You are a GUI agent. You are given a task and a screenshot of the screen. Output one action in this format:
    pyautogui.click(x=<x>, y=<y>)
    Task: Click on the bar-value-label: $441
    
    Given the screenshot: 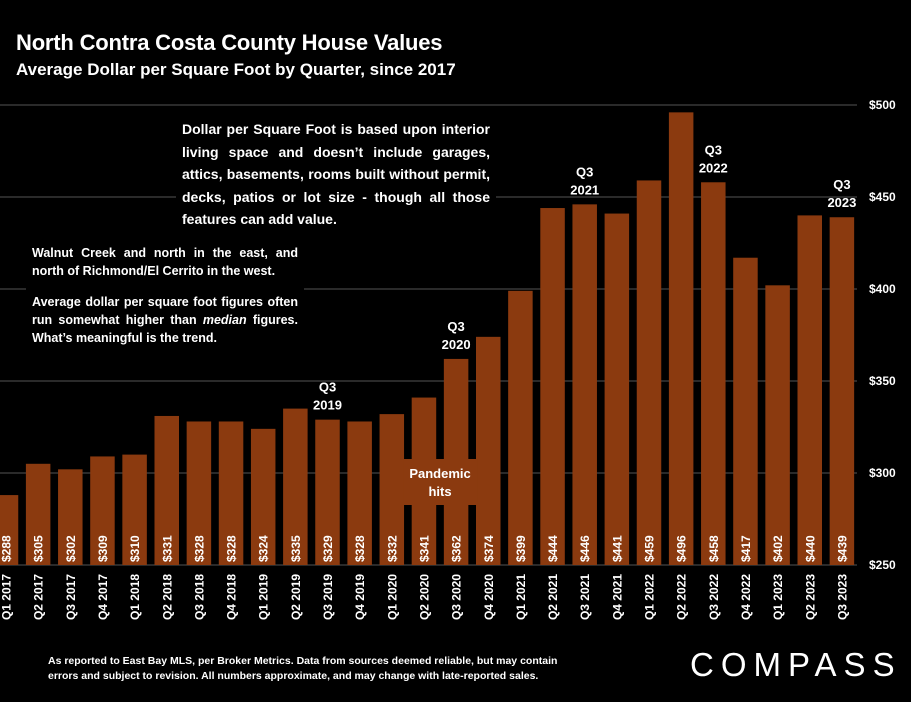 What is the action you would take?
    pyautogui.click(x=617, y=548)
    